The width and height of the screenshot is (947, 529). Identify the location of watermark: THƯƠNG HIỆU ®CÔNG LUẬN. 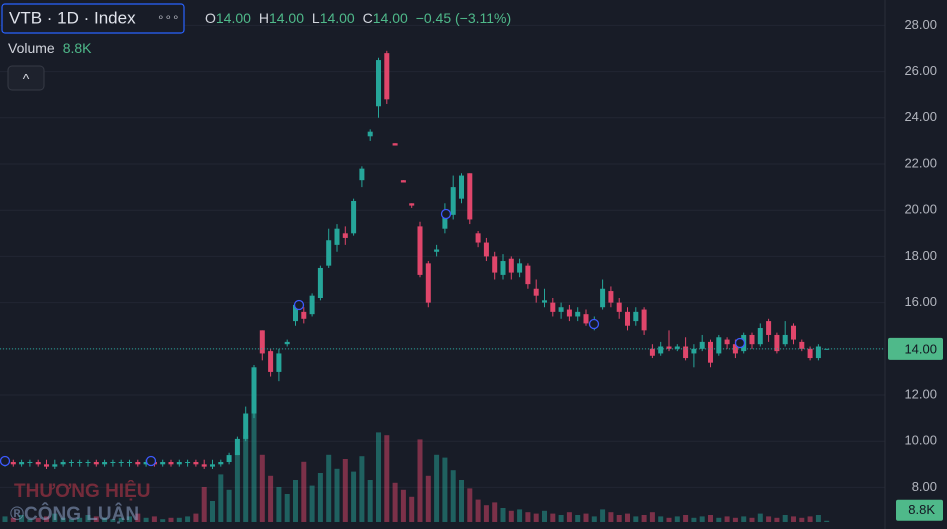
(80, 502).